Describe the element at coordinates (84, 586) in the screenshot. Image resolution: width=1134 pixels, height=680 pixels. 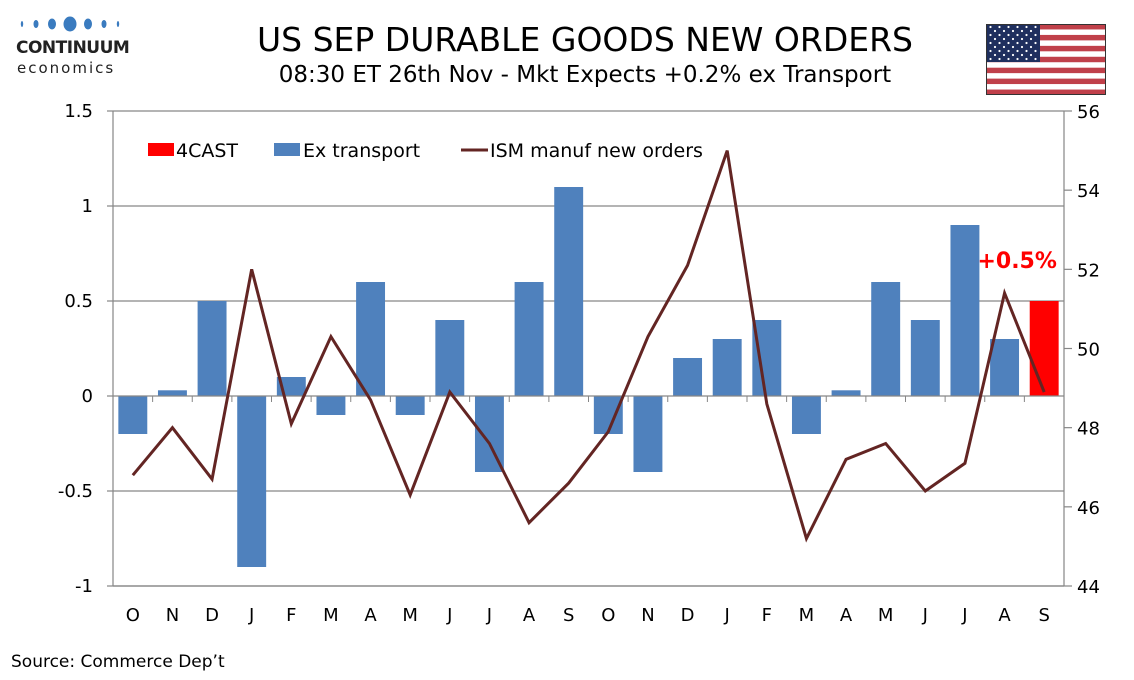
I see `left-axis-tick-label: -1` at that location.